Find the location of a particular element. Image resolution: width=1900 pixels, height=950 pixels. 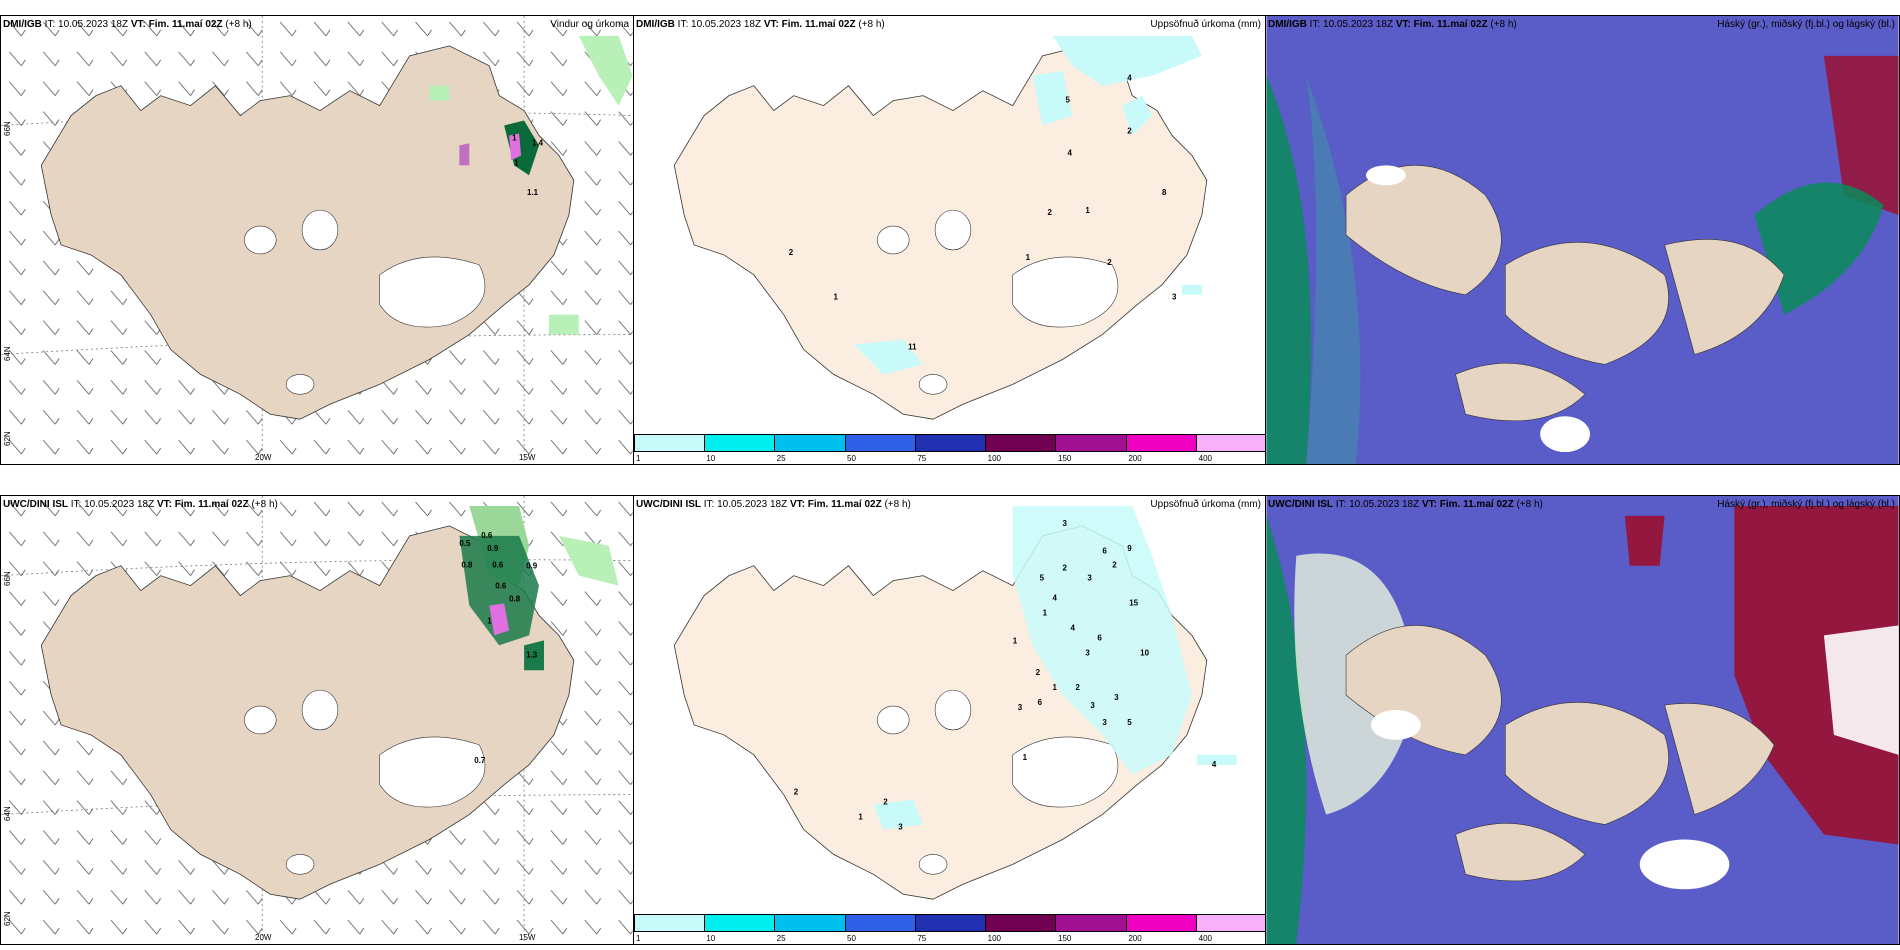

colorbar-labels: 1 10 25 50 75 100 150 200 400 is located at coordinates (949, 939).